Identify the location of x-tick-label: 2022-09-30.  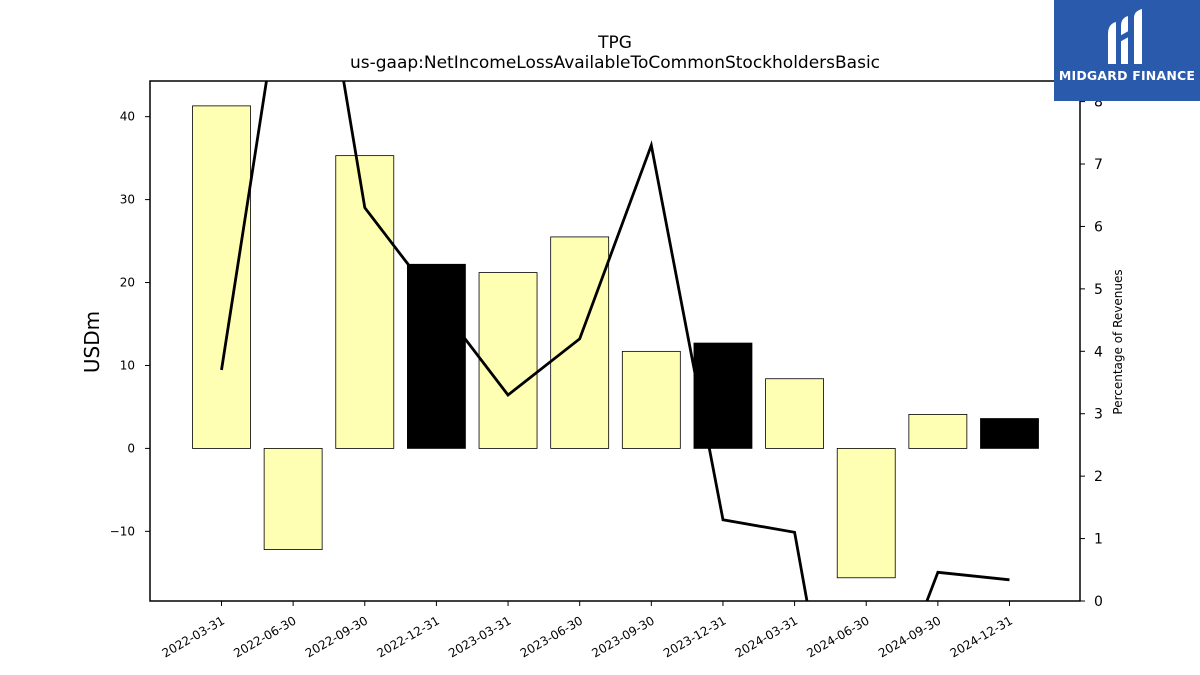
(336, 636).